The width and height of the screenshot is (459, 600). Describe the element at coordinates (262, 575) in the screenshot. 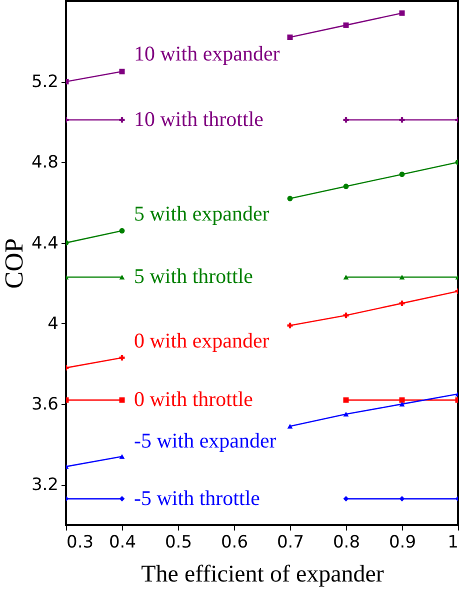

I see `x-axis-title: The efficient of expander` at that location.